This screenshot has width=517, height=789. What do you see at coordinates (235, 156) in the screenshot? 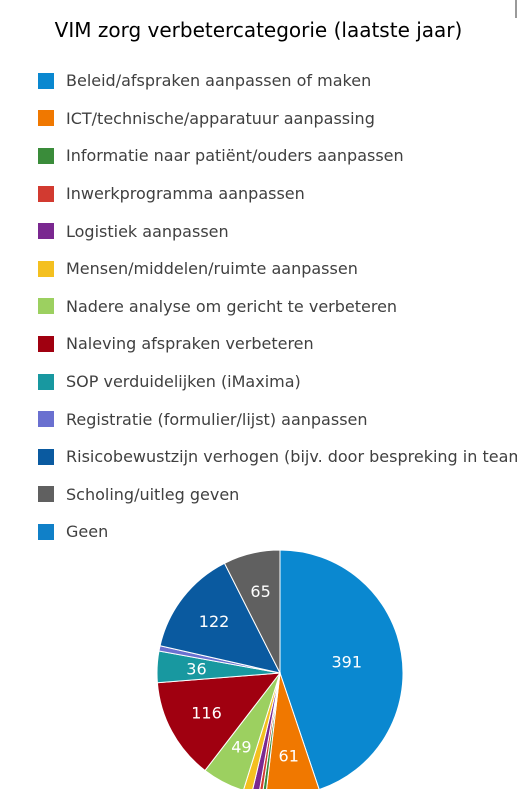
I see `legend-label: Informatie naar patiënt/ouders aanpassen` at bounding box center [235, 156].